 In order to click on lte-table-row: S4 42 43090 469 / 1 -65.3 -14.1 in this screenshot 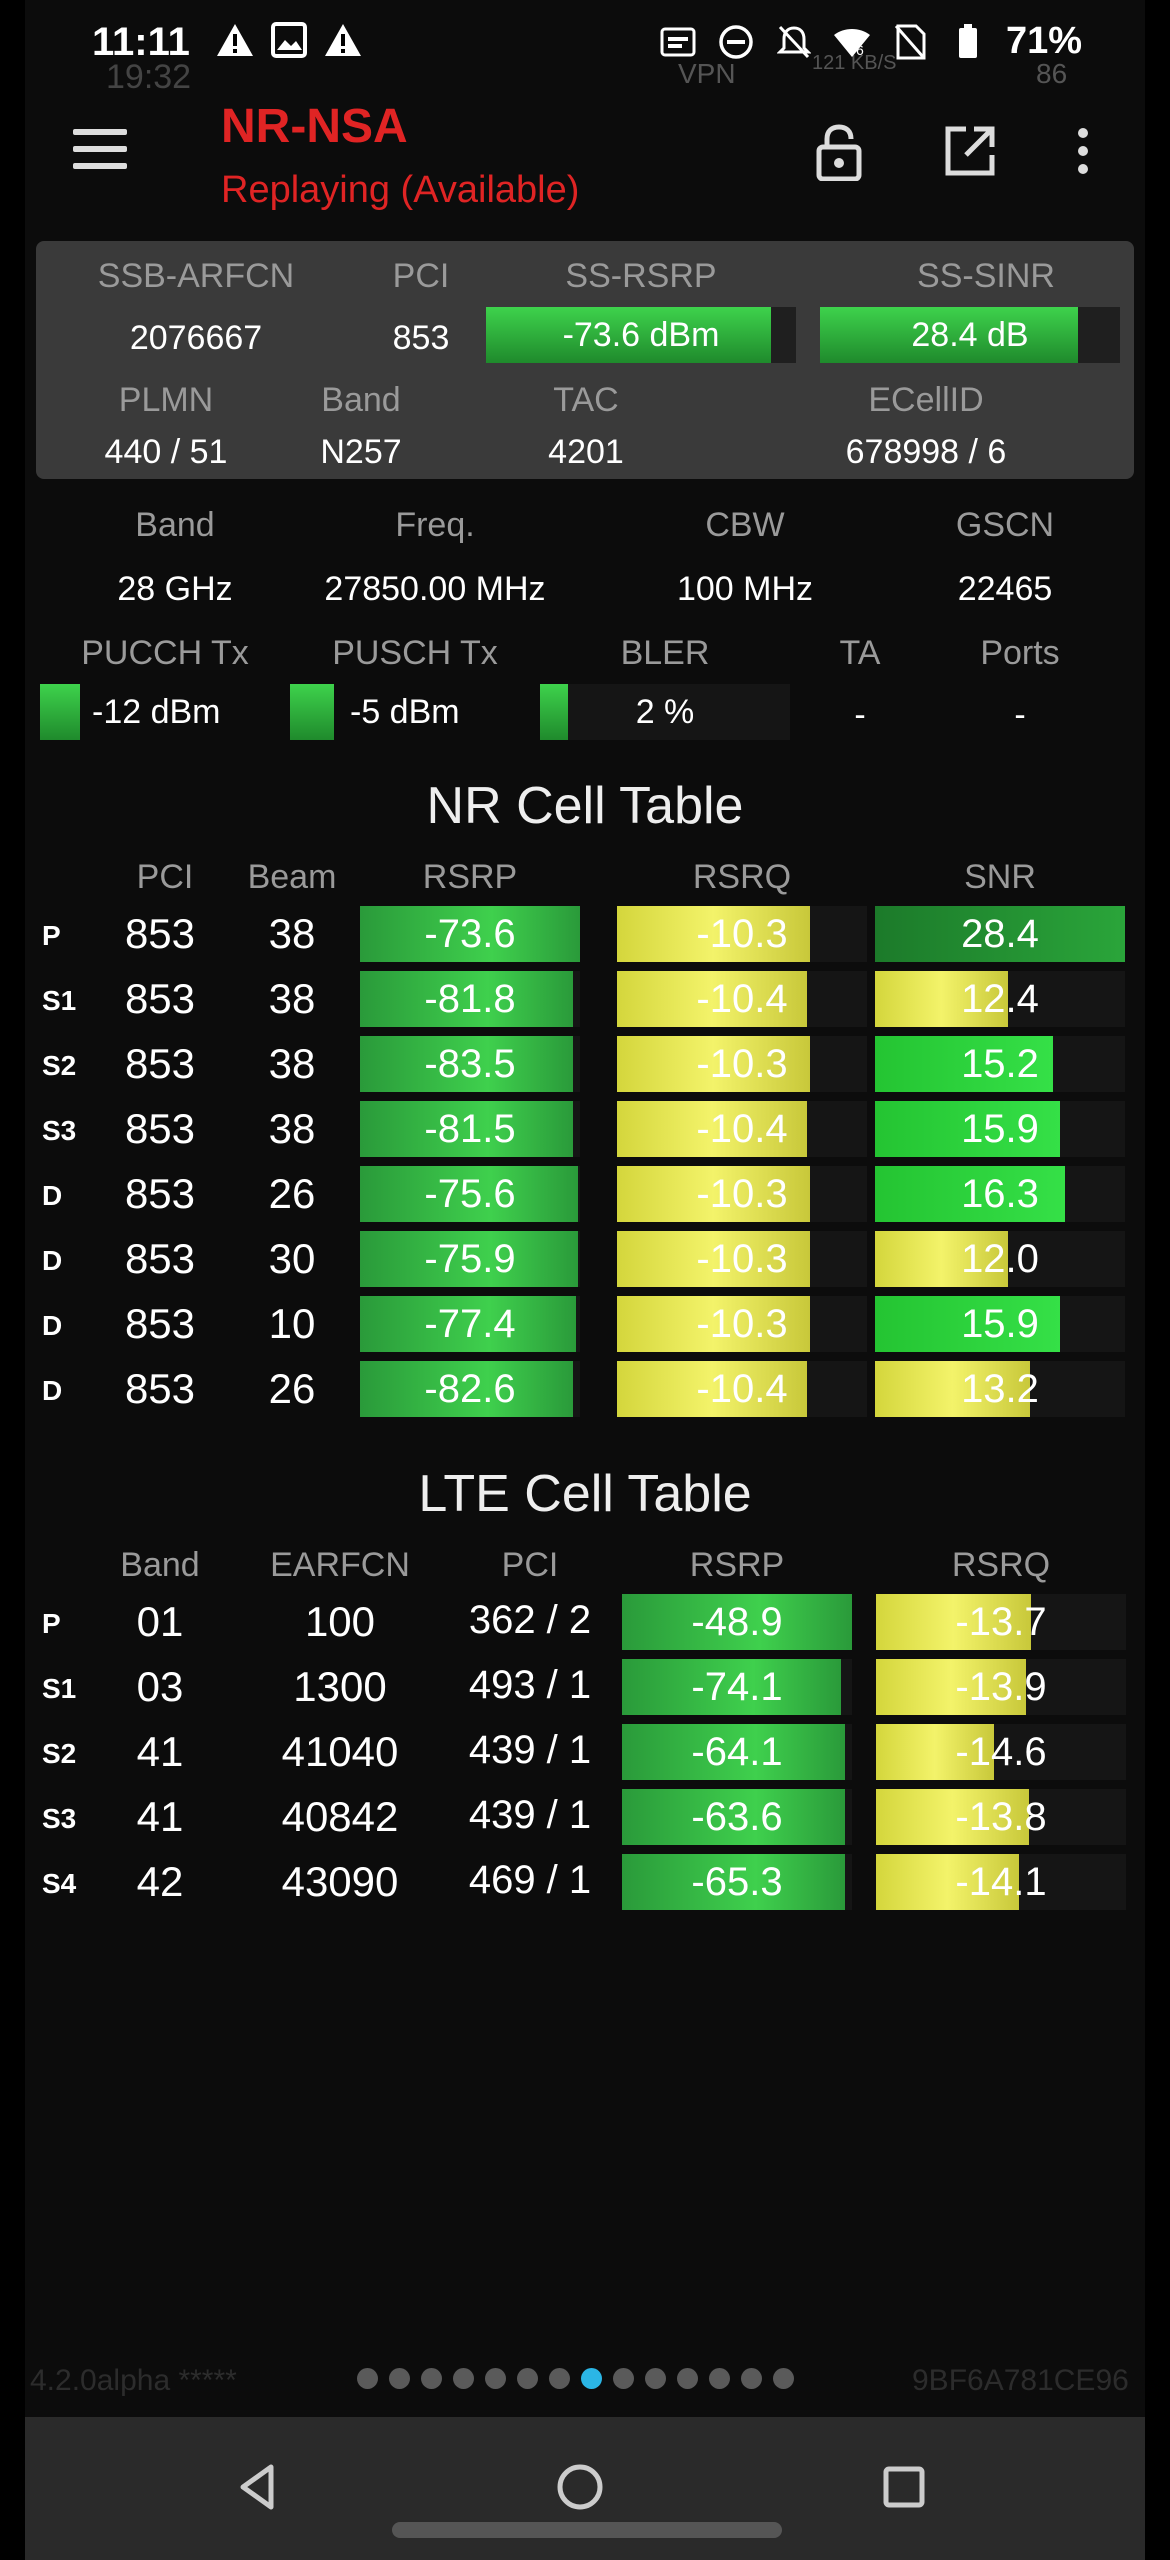, I will do `click(585, 1882)`.